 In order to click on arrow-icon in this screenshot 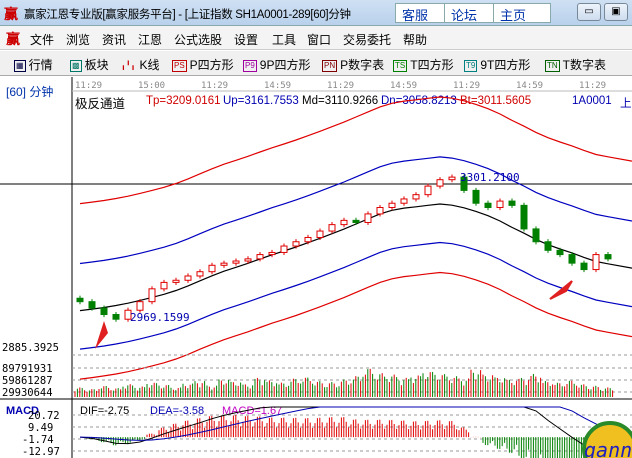, I will do `click(561, 290)`.